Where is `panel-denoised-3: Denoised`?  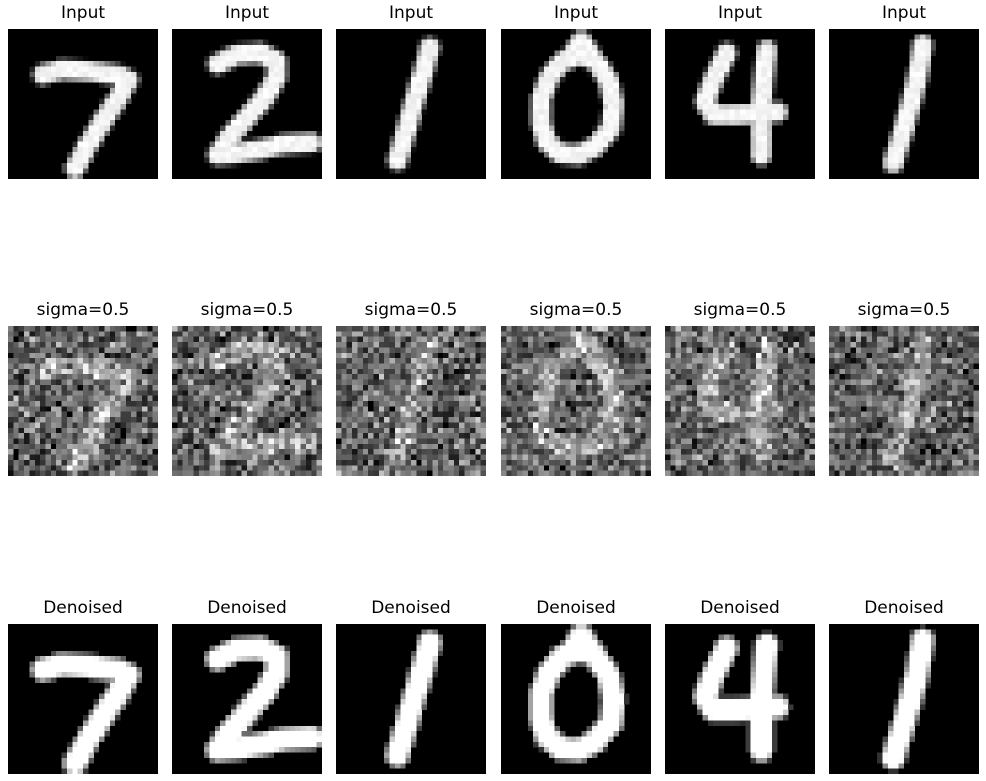 panel-denoised-3: Denoised is located at coordinates (411, 686).